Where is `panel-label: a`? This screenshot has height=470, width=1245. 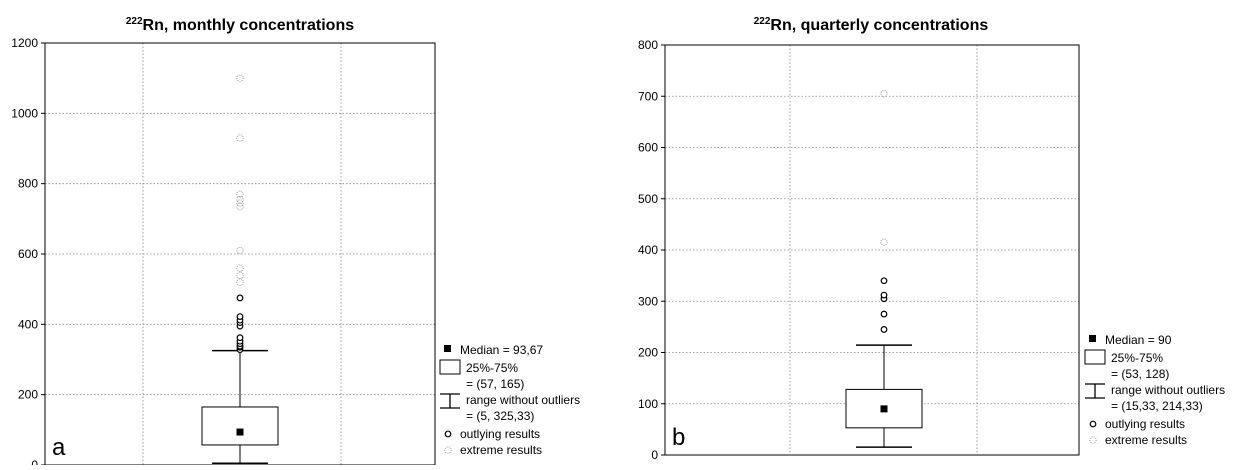 panel-label: a is located at coordinates (59, 447).